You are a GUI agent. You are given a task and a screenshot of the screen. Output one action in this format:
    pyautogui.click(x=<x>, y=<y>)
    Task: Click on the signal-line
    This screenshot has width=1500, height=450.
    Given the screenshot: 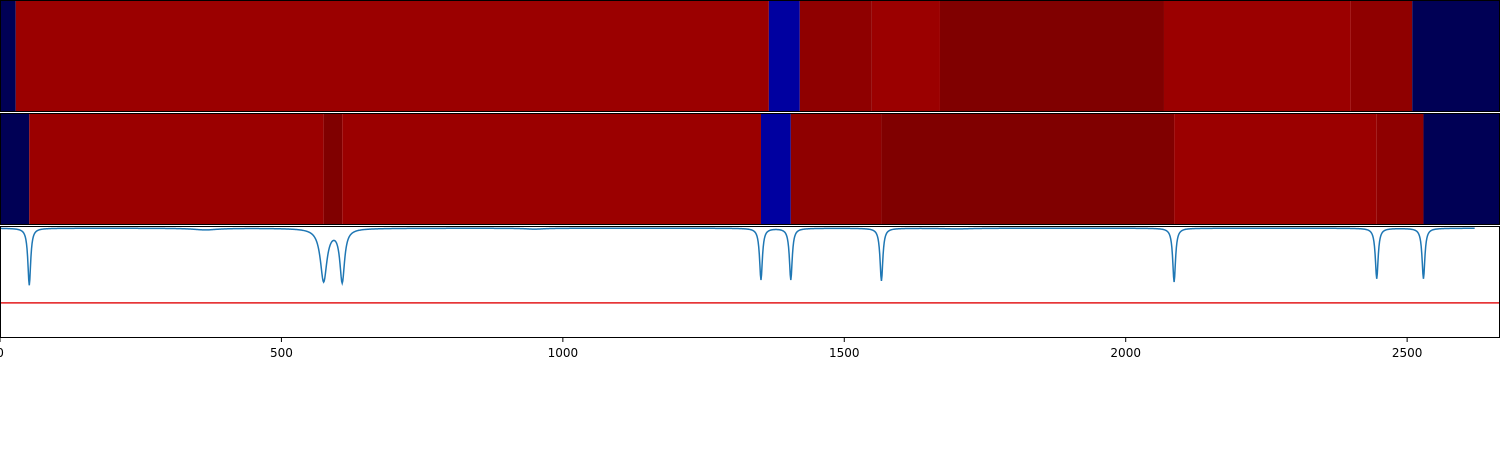 What is the action you would take?
    pyautogui.click(x=737, y=256)
    